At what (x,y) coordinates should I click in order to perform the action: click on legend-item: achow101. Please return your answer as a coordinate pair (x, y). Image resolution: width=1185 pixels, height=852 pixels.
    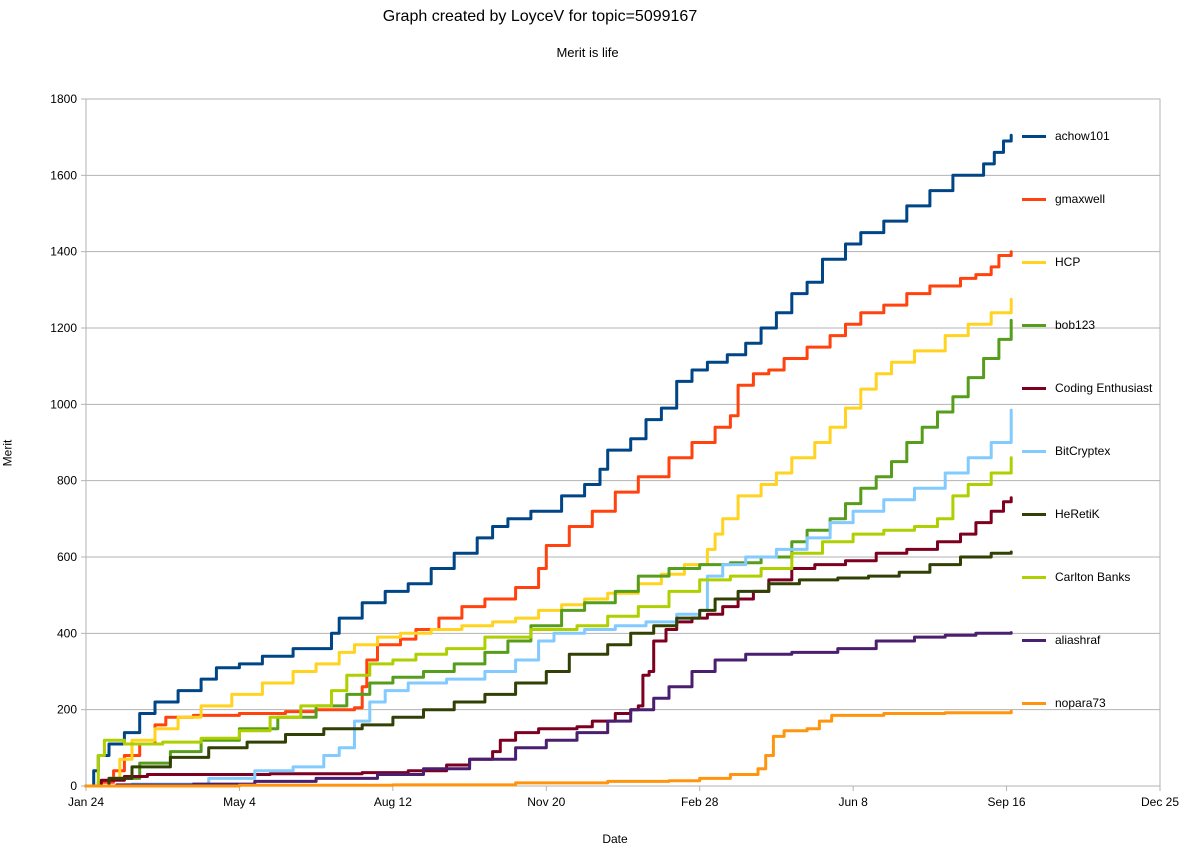
    Looking at the image, I should click on (1066, 136).